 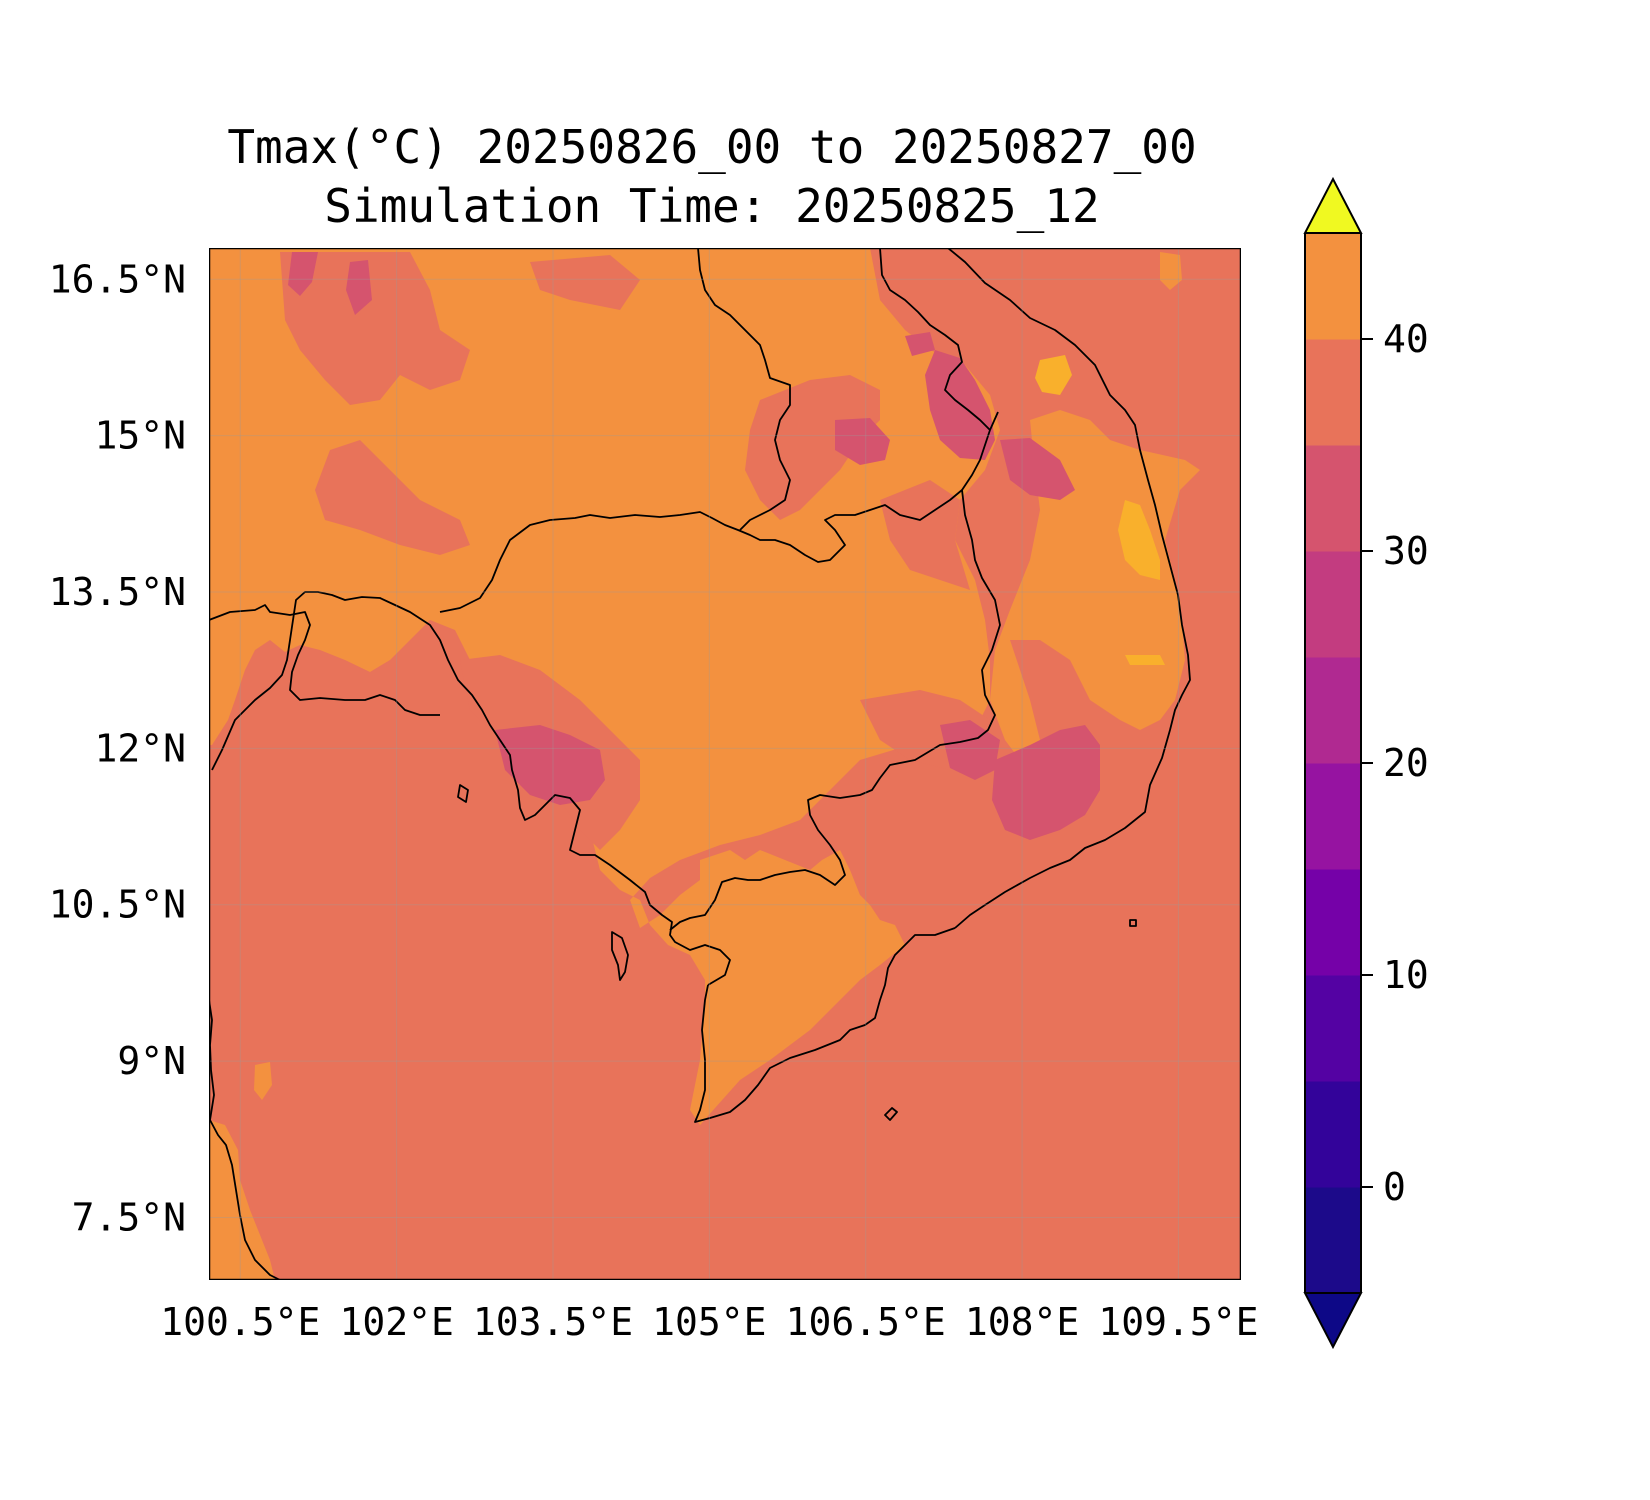 I want to click on contour-small-east-island, so click(x=1171, y=271).